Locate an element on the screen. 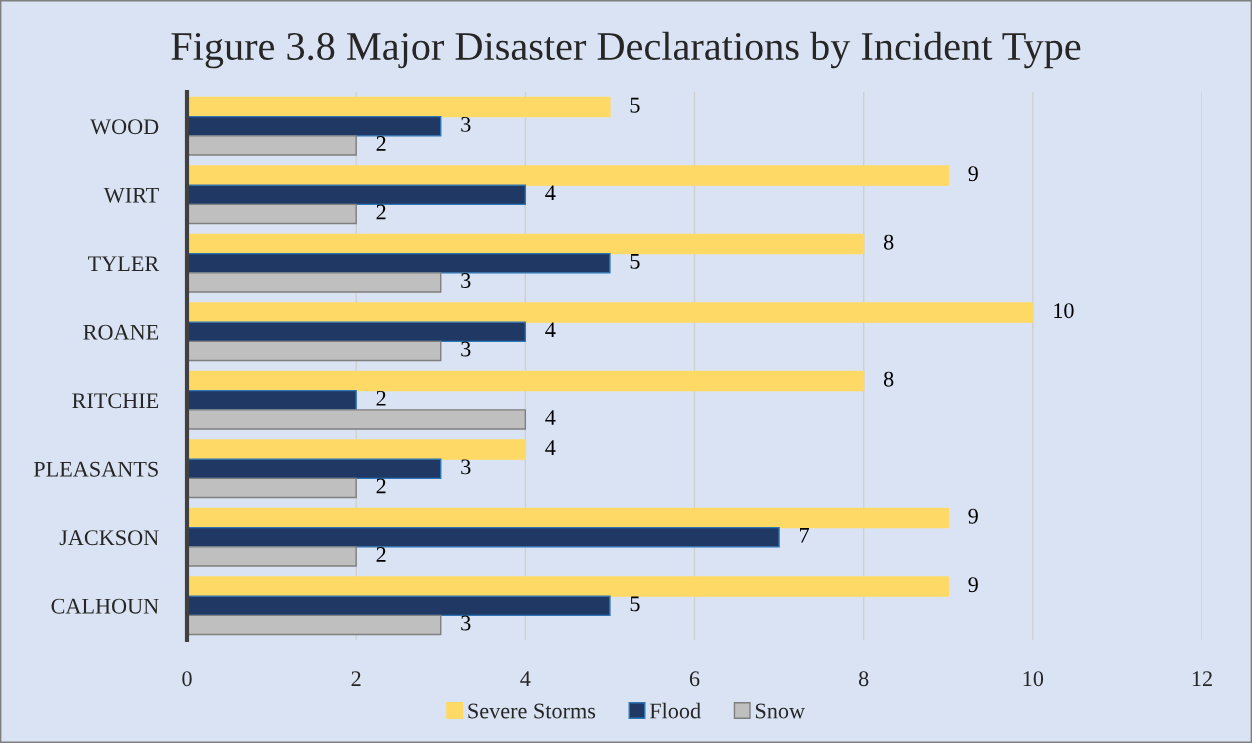  x-tick-label: 4 is located at coordinates (525, 678).